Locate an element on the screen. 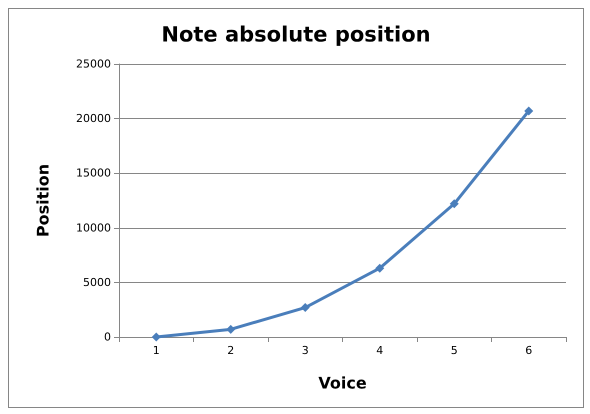 Image resolution: width=590 pixels, height=414 pixels. y-tick-label: 15000 is located at coordinates (93, 173).